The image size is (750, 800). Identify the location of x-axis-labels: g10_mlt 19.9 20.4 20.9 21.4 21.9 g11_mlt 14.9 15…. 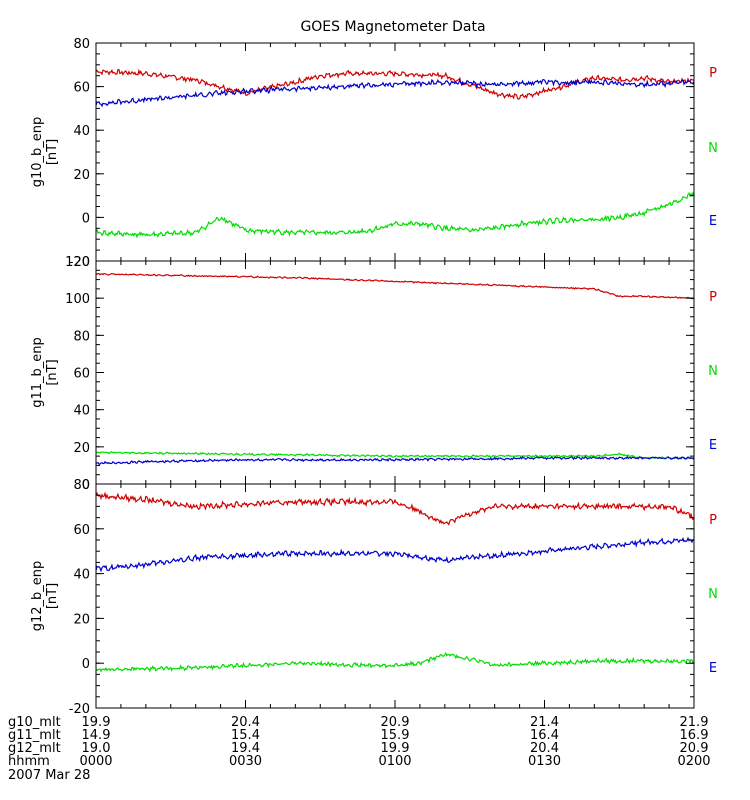
(359, 749).